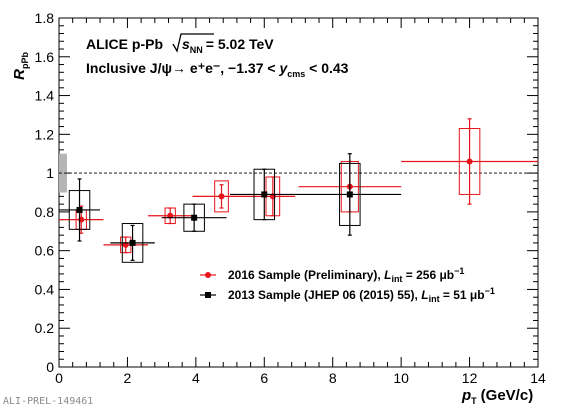 The width and height of the screenshot is (567, 408). I want to click on x-tick-label: 10, so click(401, 378).